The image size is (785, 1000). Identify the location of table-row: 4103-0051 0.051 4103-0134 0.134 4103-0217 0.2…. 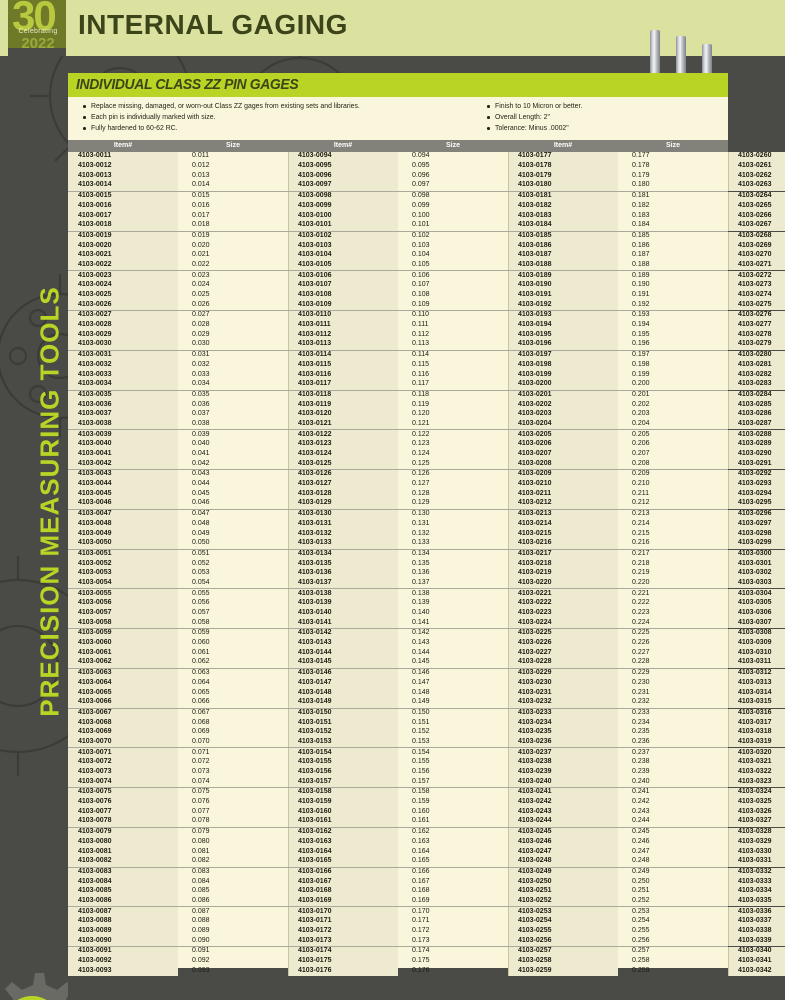
(426, 554).